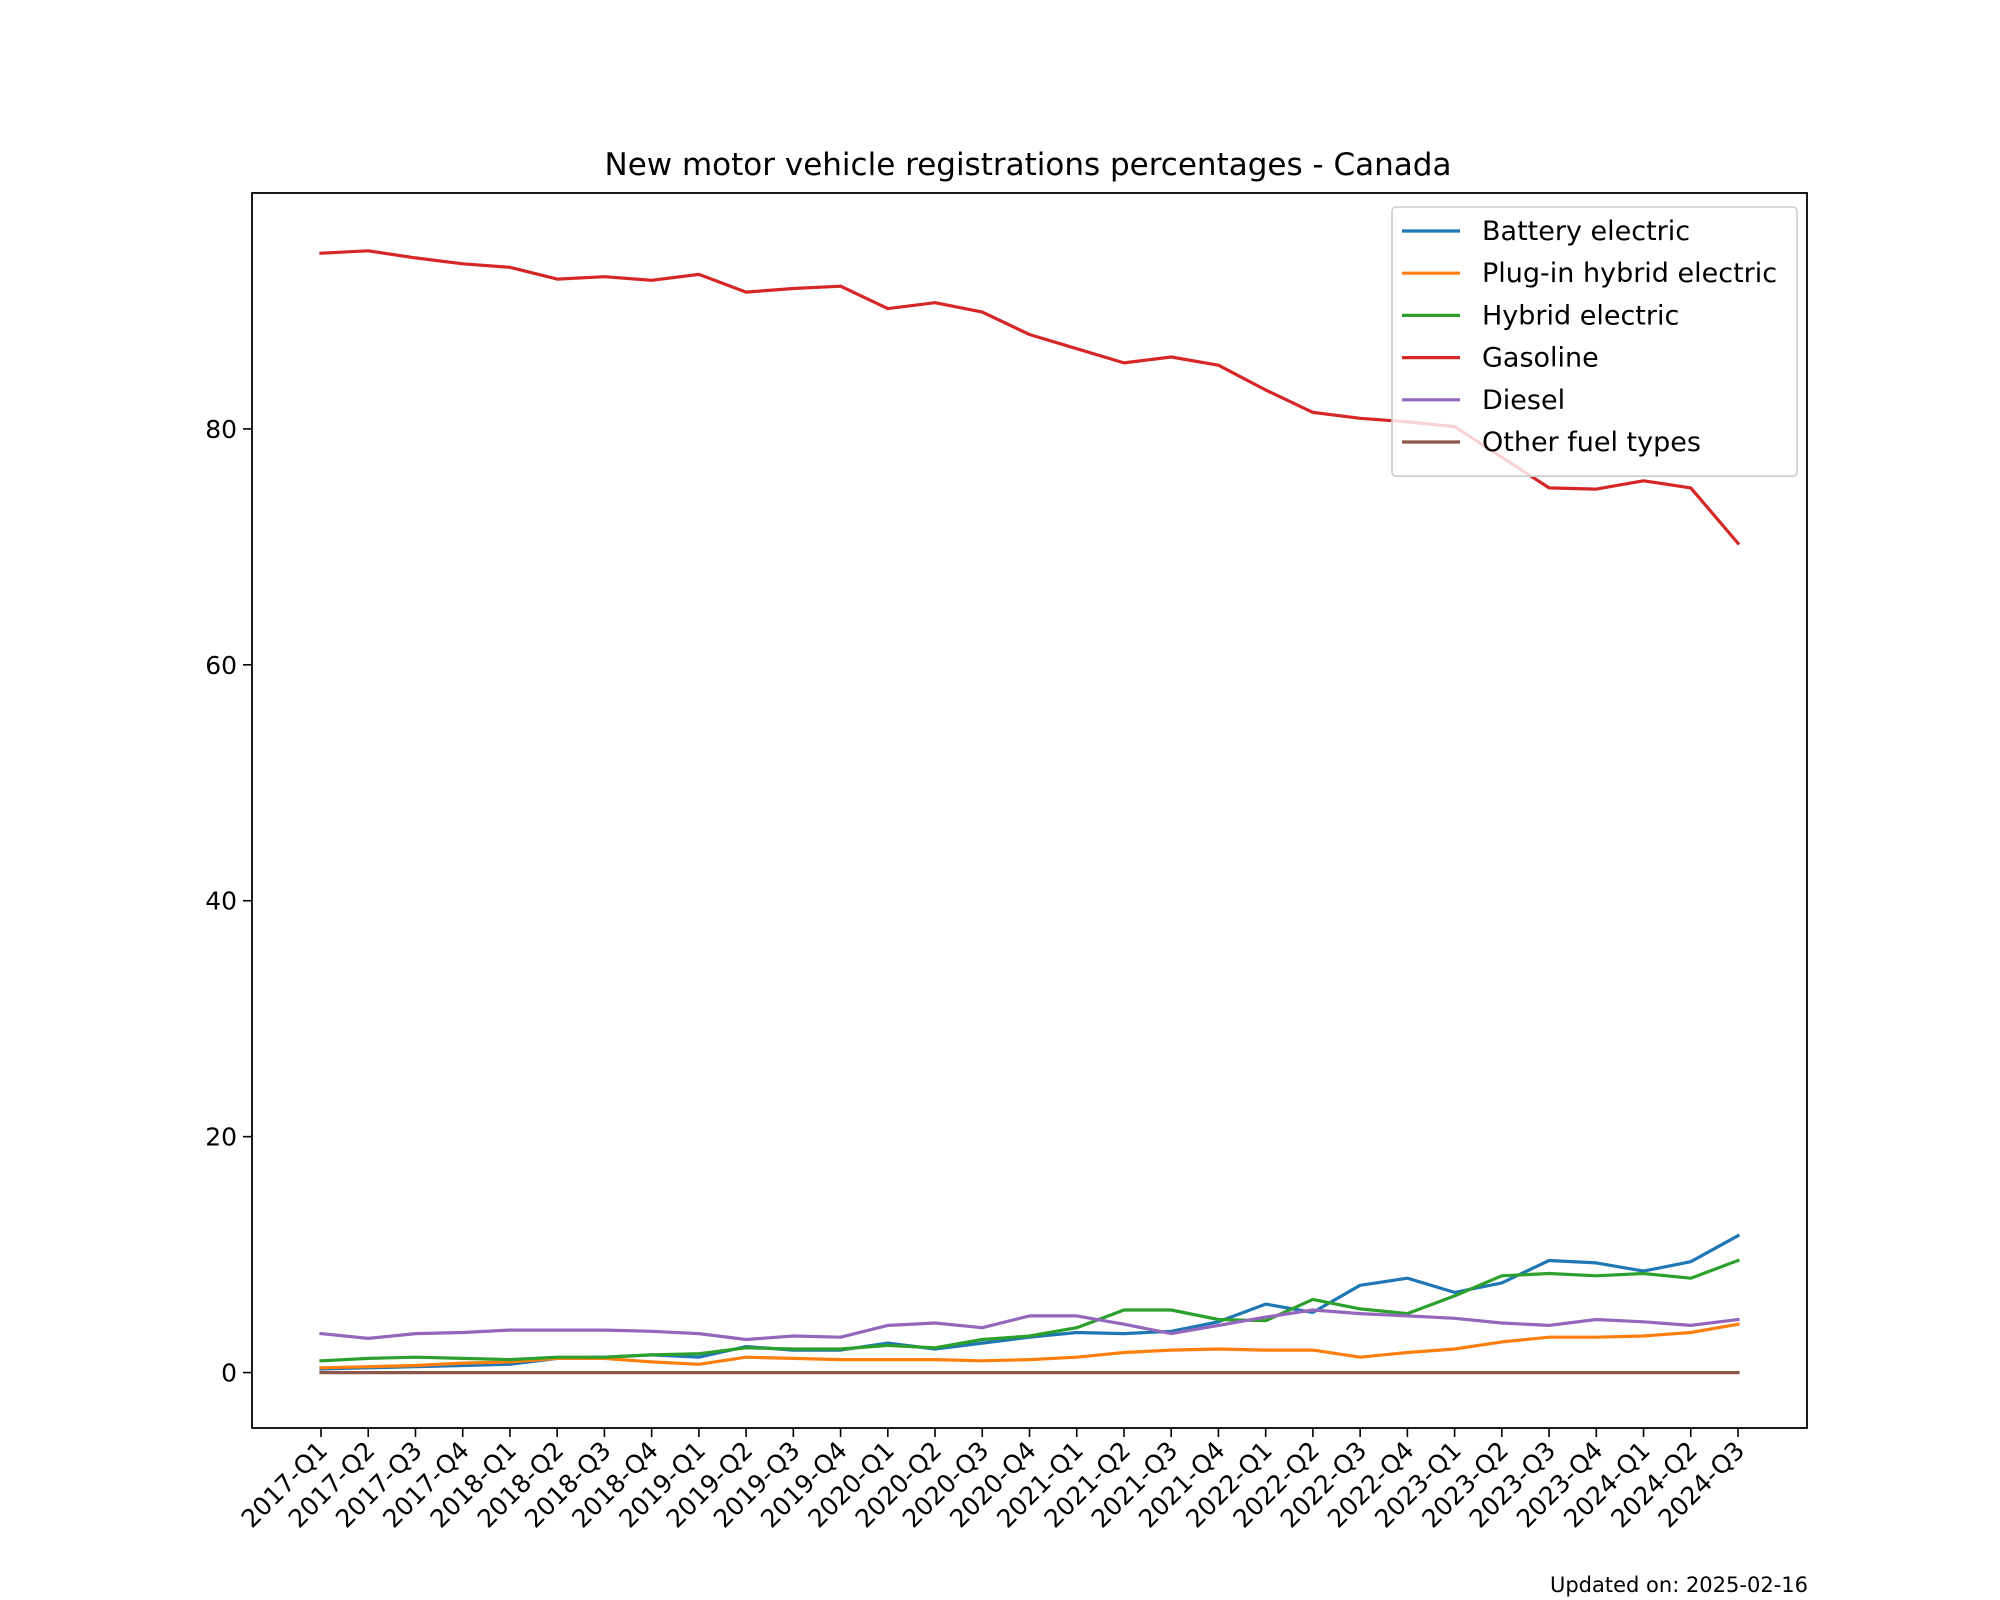  Describe the element at coordinates (1591, 442) in the screenshot. I see `legend-label-other-fuel-types: Other fuel types` at that location.